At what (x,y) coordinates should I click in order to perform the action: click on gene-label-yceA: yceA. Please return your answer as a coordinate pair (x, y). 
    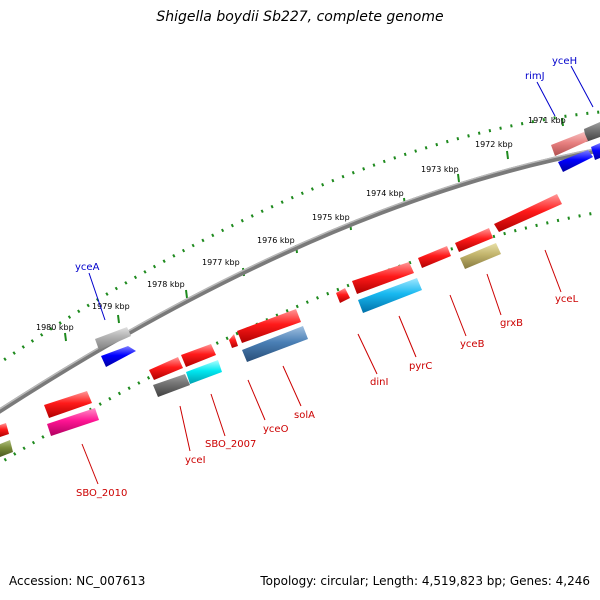
    Looking at the image, I should click on (87, 267).